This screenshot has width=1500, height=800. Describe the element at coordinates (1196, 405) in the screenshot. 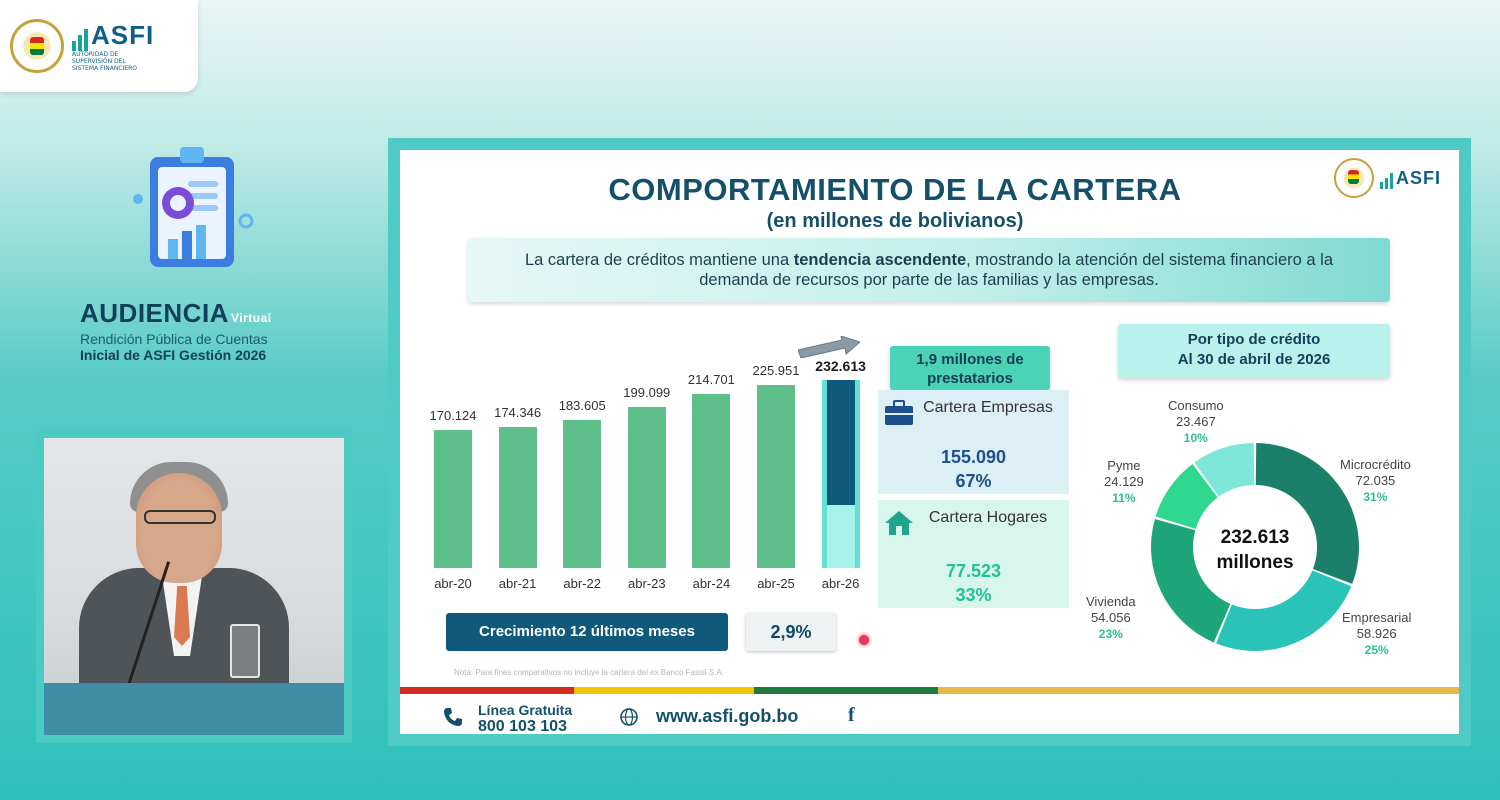

I see `donut-label-name: Consumo` at that location.